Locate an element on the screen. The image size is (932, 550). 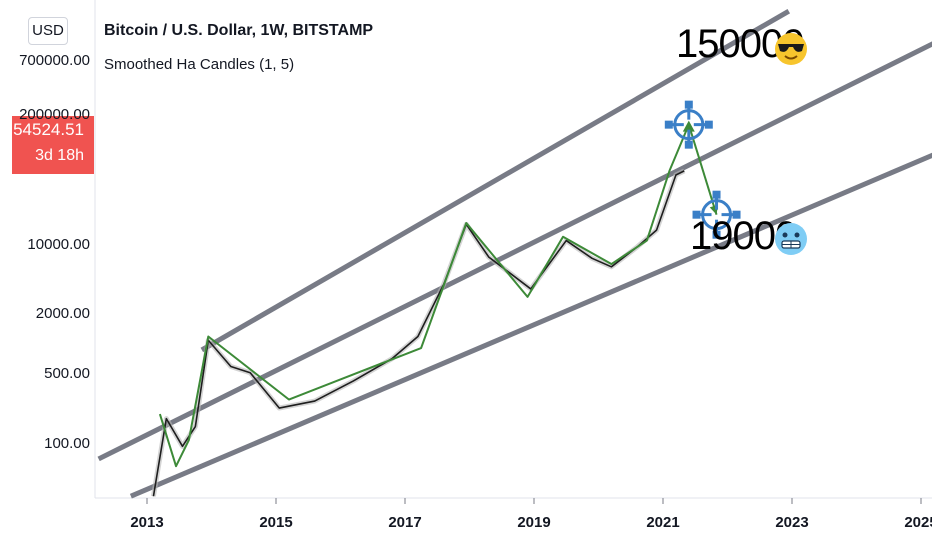
price-axis-tick-label: 200000.00 is located at coordinates (54, 114).